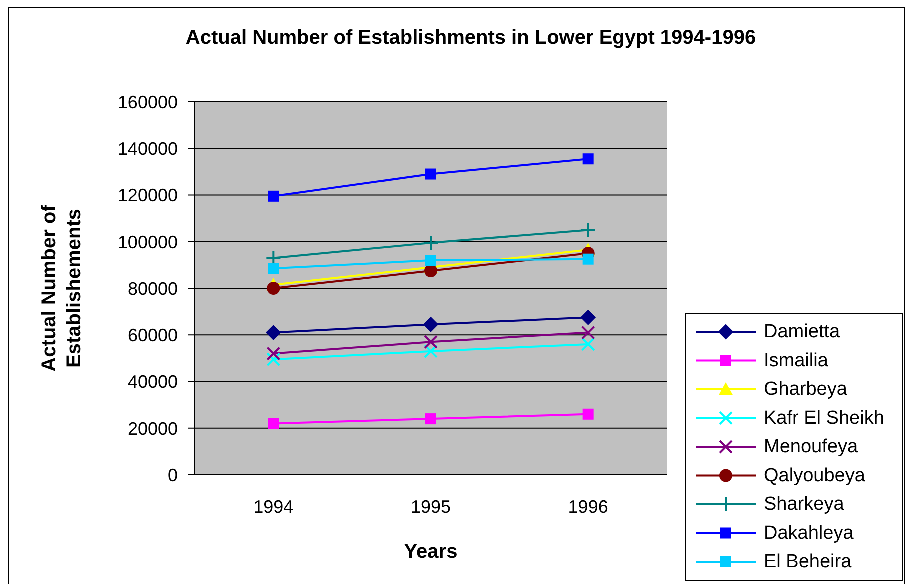 This screenshot has width=907, height=584. What do you see at coordinates (148, 102) in the screenshot?
I see `y-tick-label: 160000` at bounding box center [148, 102].